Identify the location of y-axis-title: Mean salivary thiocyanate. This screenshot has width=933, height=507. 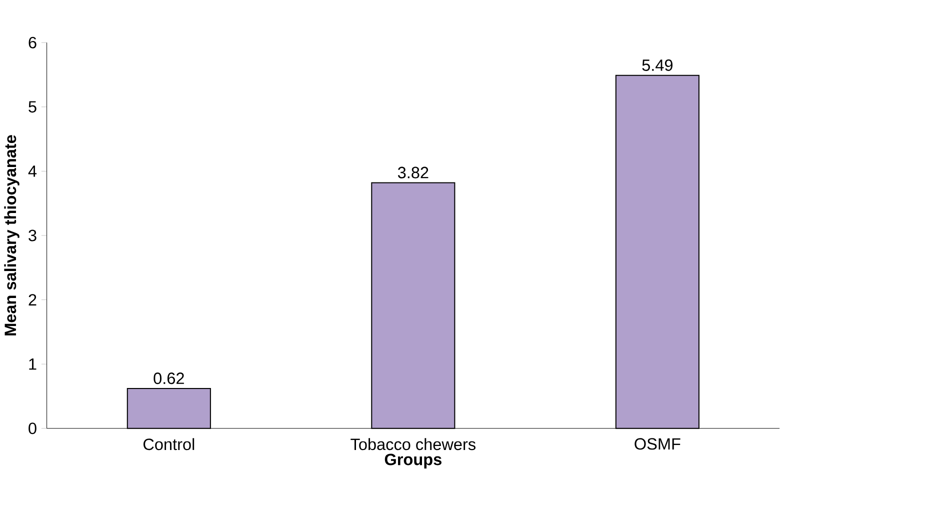
(12, 235).